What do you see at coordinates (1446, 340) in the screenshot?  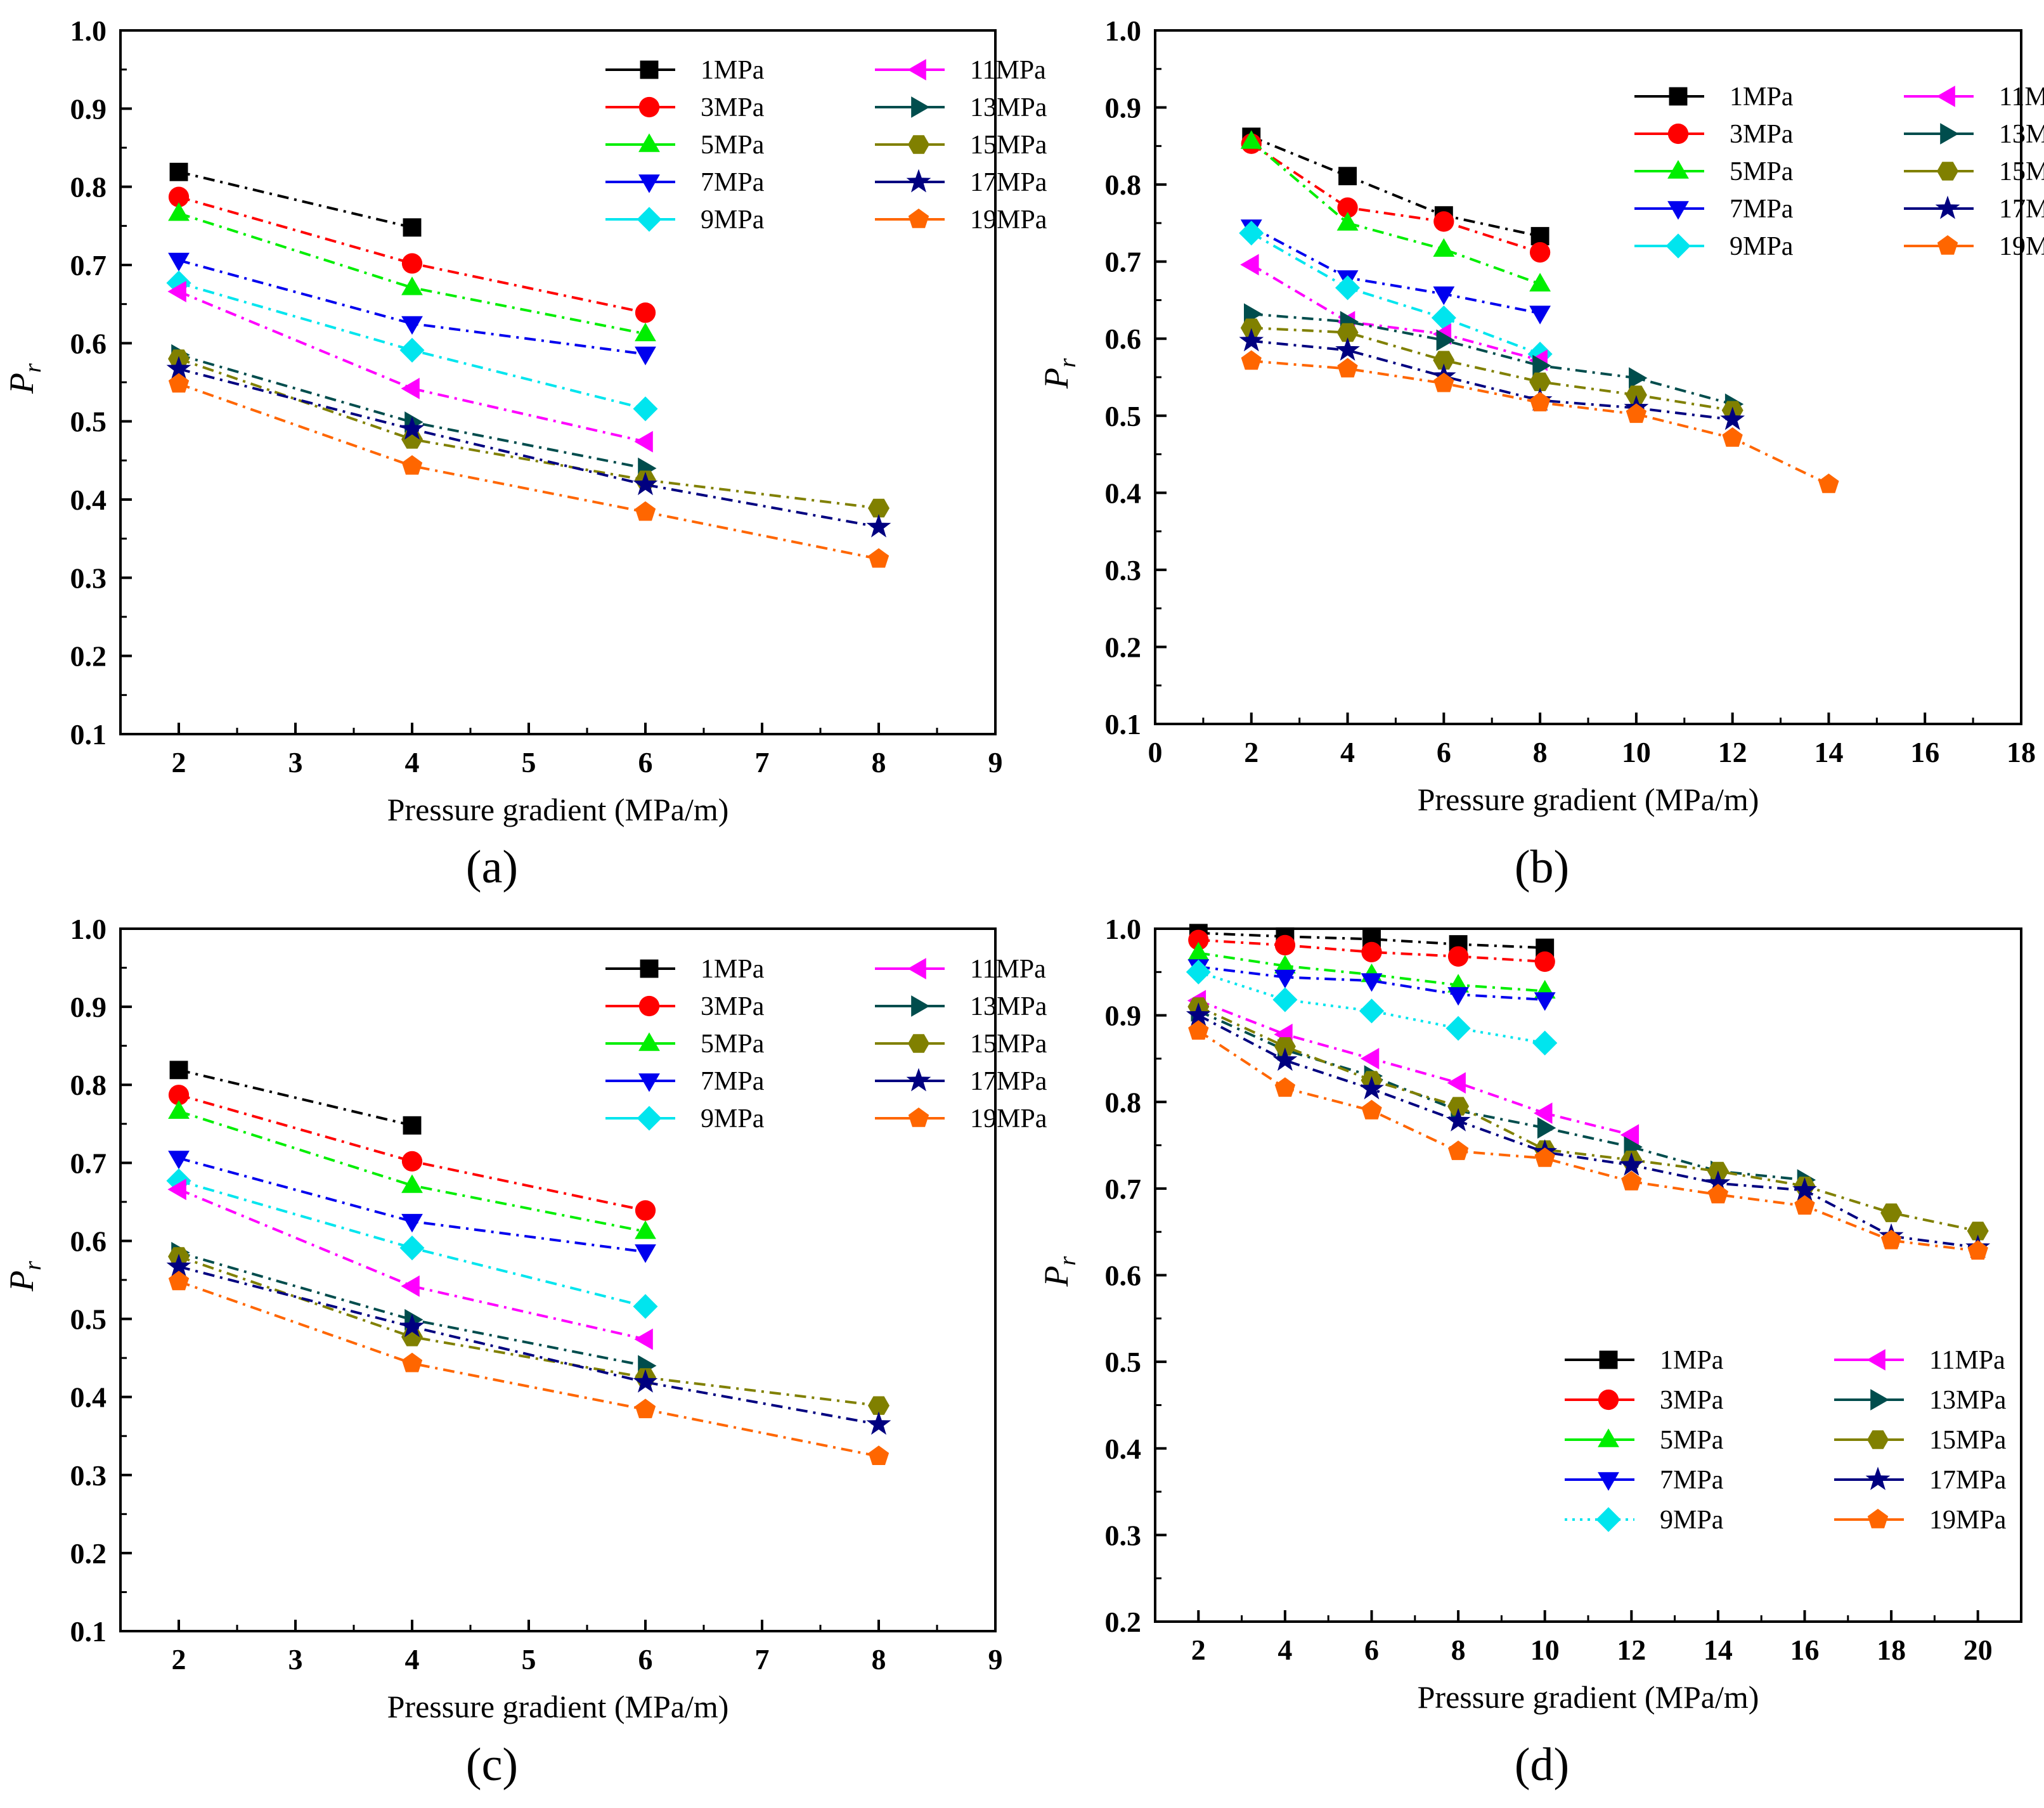 I see `point-13MPa` at bounding box center [1446, 340].